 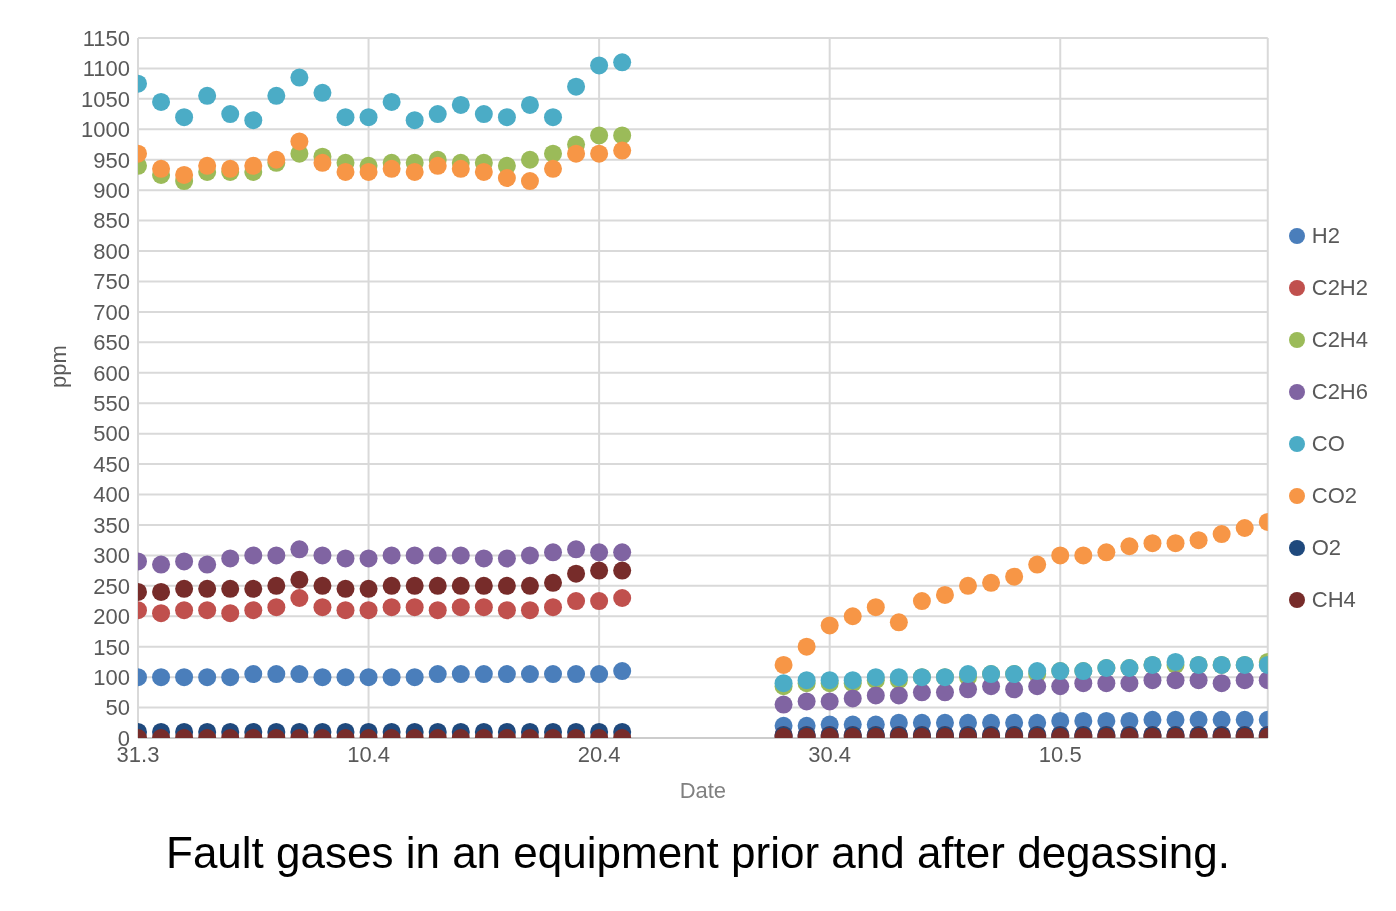 What do you see at coordinates (105, 130) in the screenshot?
I see `y-tick-label: 1000` at bounding box center [105, 130].